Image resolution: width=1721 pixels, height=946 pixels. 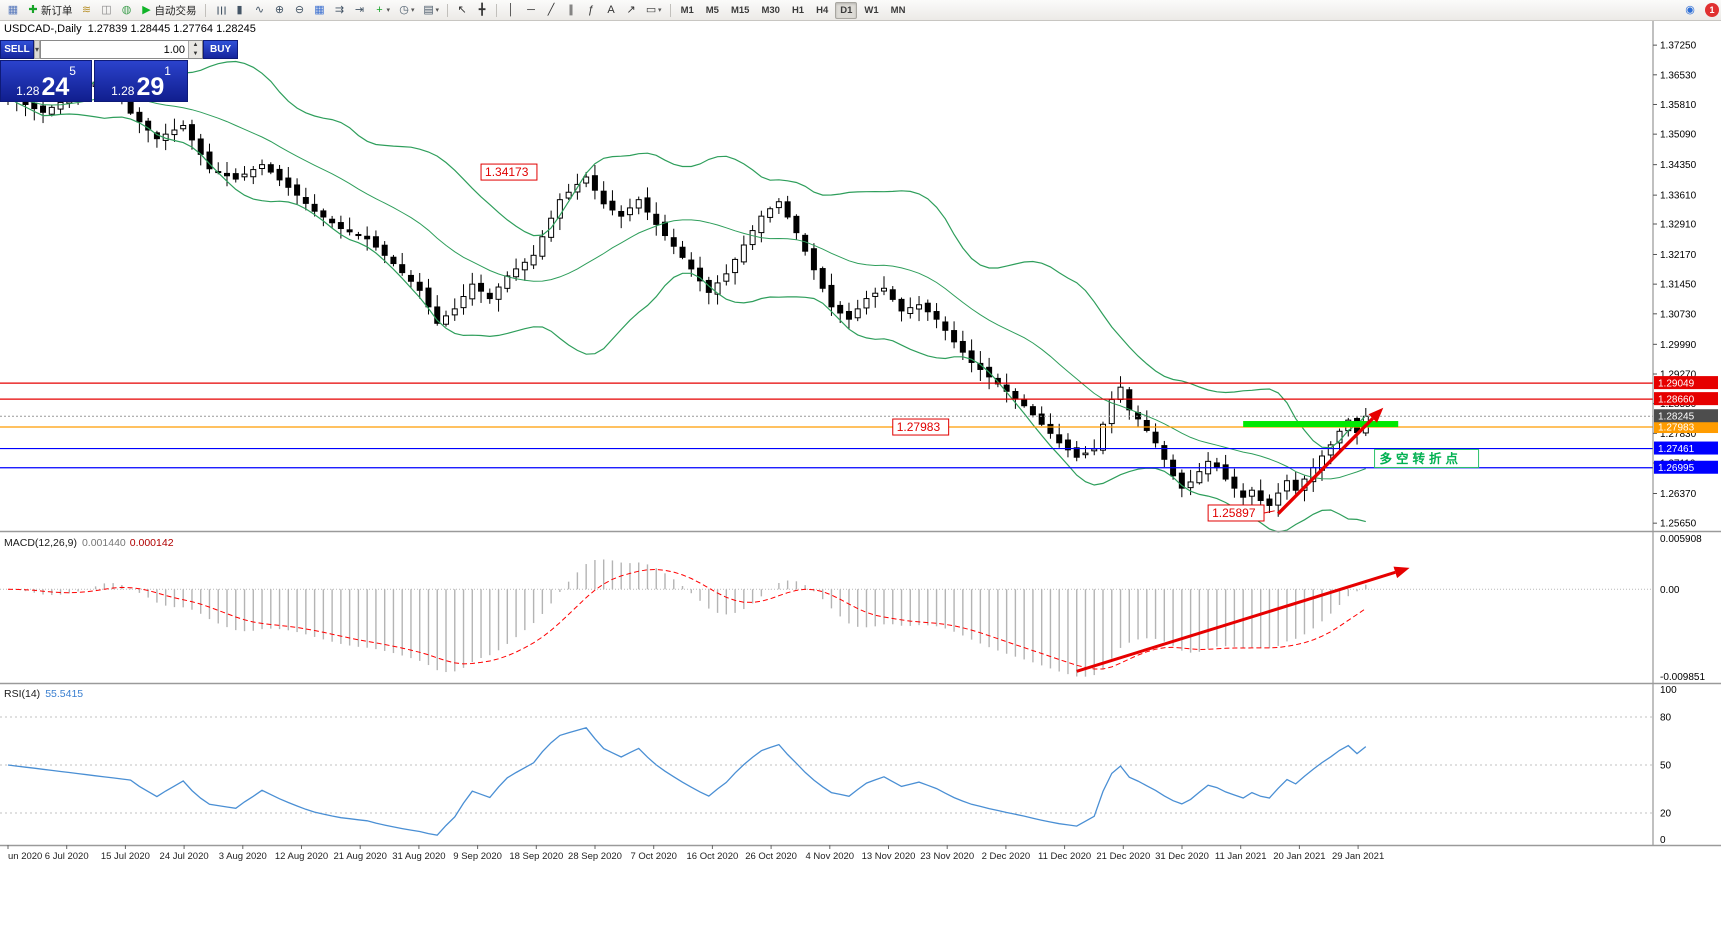 I want to click on macd-axis-label: -0.009851, so click(x=1682, y=677).